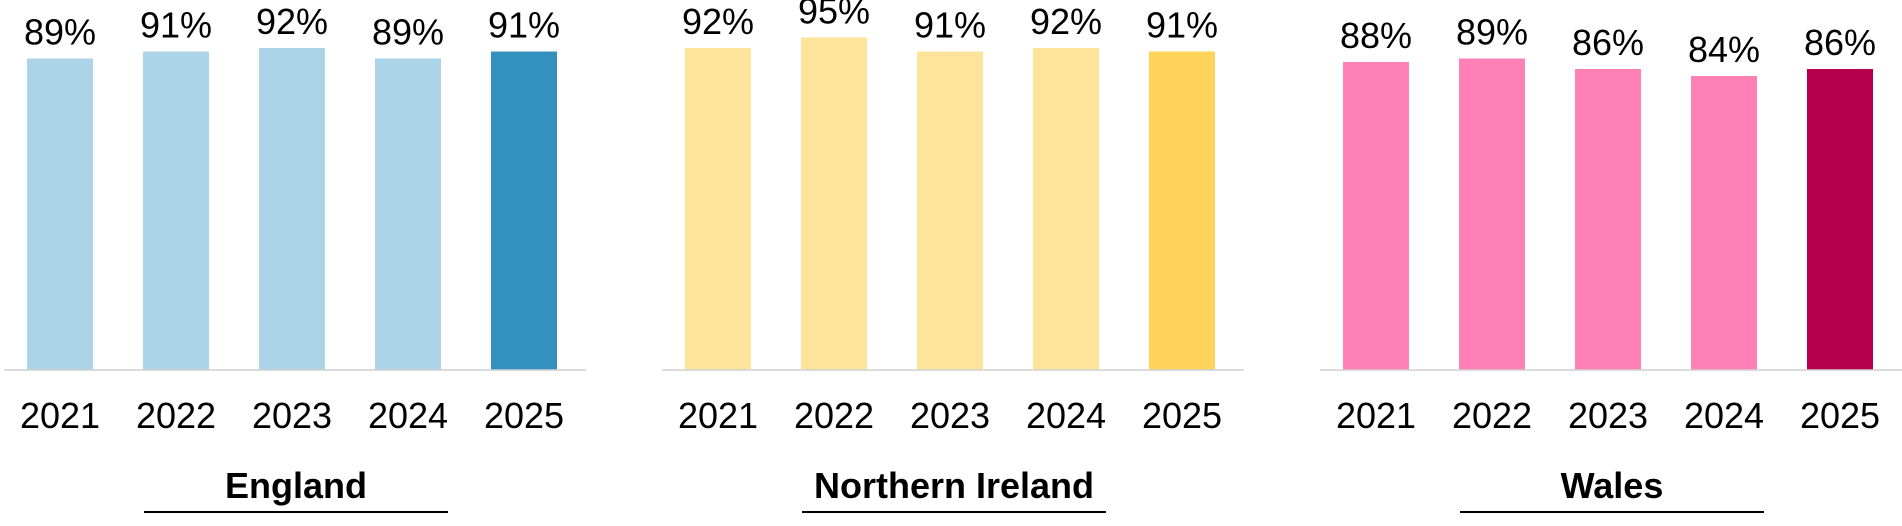  Describe the element at coordinates (1612, 485) in the screenshot. I see `panel-title: Wales` at that location.